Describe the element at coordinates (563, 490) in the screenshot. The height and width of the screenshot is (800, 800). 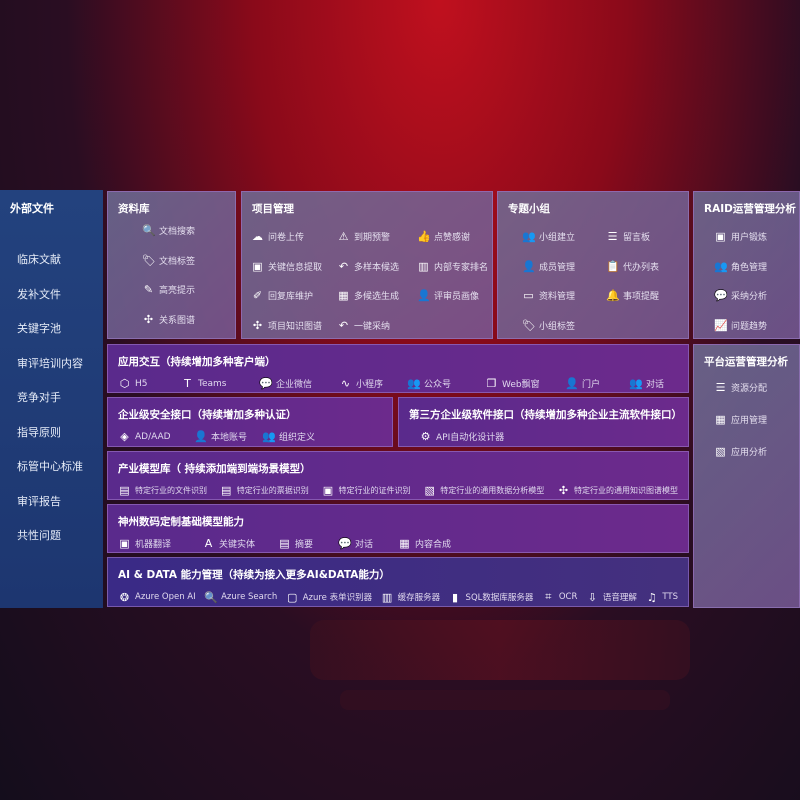
I see `knowledge-graph-icon: ✣` at that location.